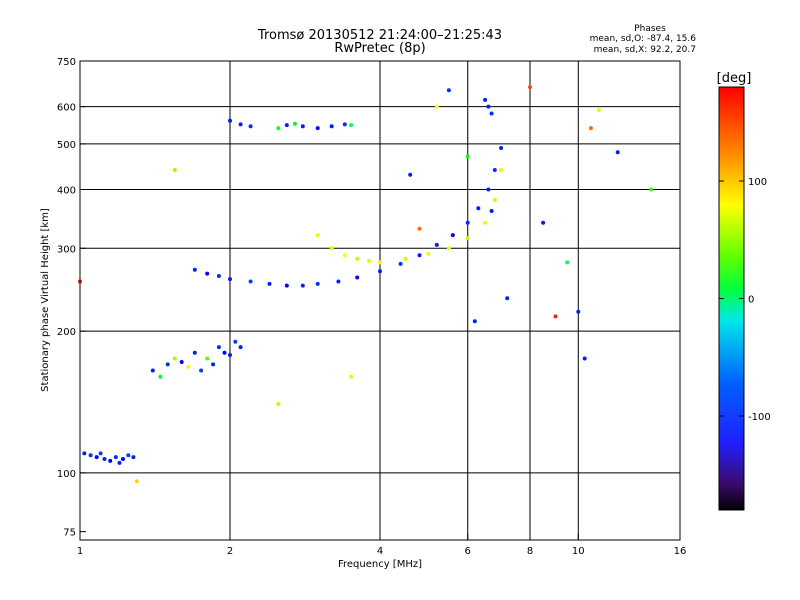 This screenshot has height=600, width=800. I want to click on y-tick-label: 300, so click(66, 249).